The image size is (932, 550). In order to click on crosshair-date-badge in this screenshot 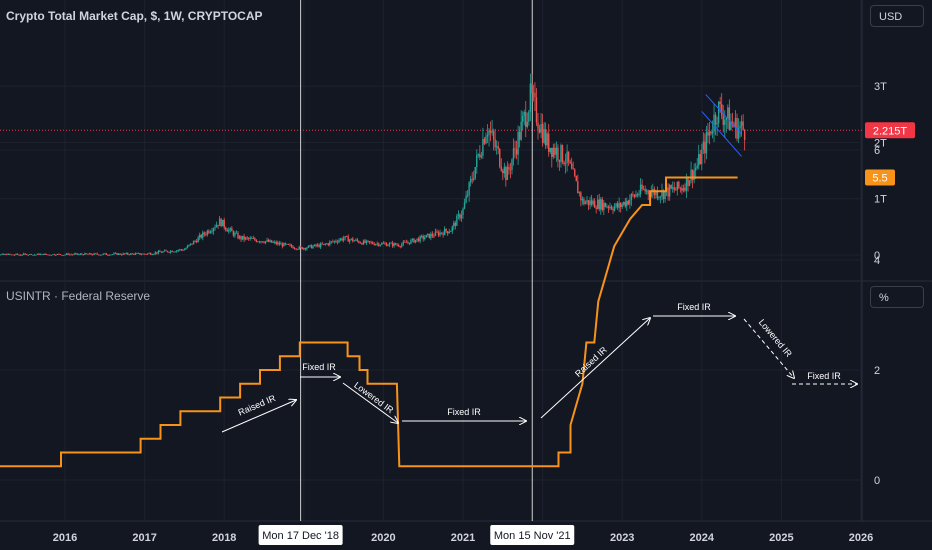, I will do `click(300, 535)`.